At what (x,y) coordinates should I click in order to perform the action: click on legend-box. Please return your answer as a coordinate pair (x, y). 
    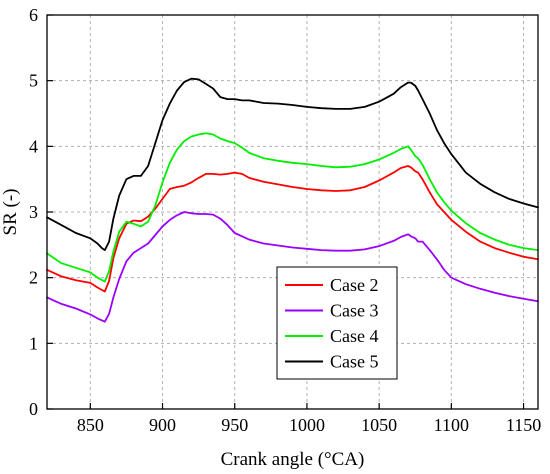
    Looking at the image, I should click on (337, 323).